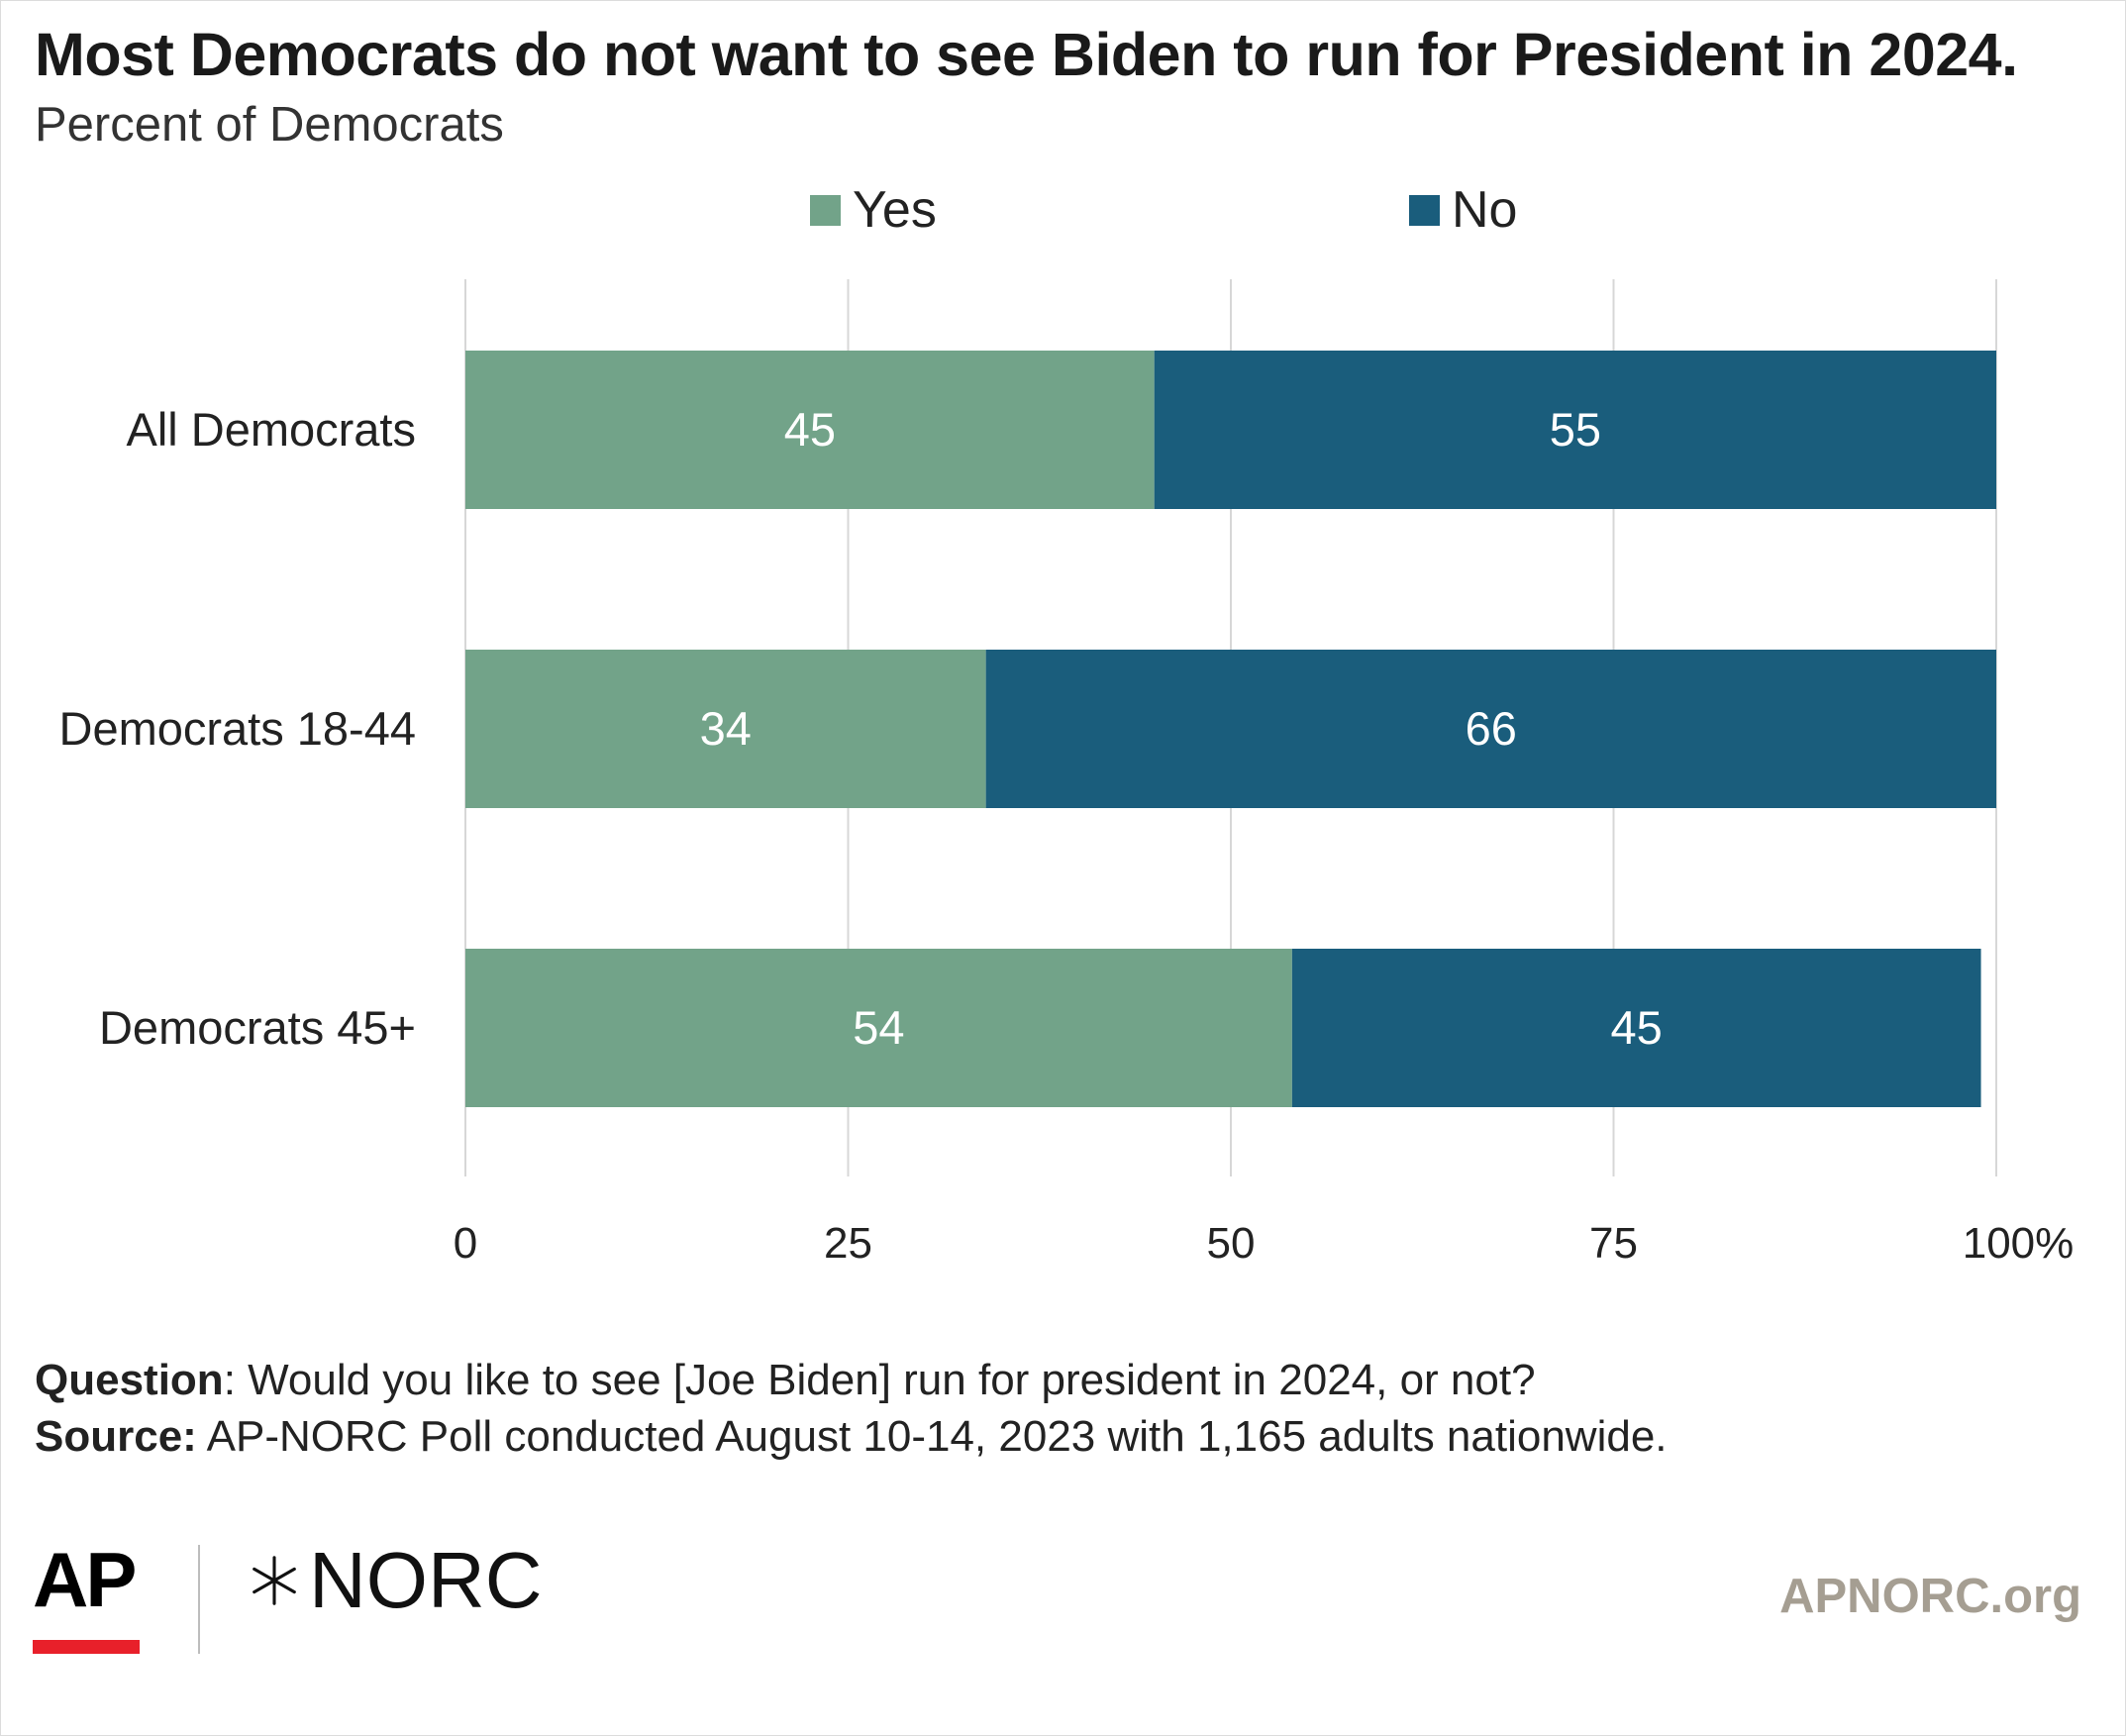 The width and height of the screenshot is (2126, 1736). Describe the element at coordinates (1424, 210) in the screenshot. I see `legend-swatch-no` at that location.